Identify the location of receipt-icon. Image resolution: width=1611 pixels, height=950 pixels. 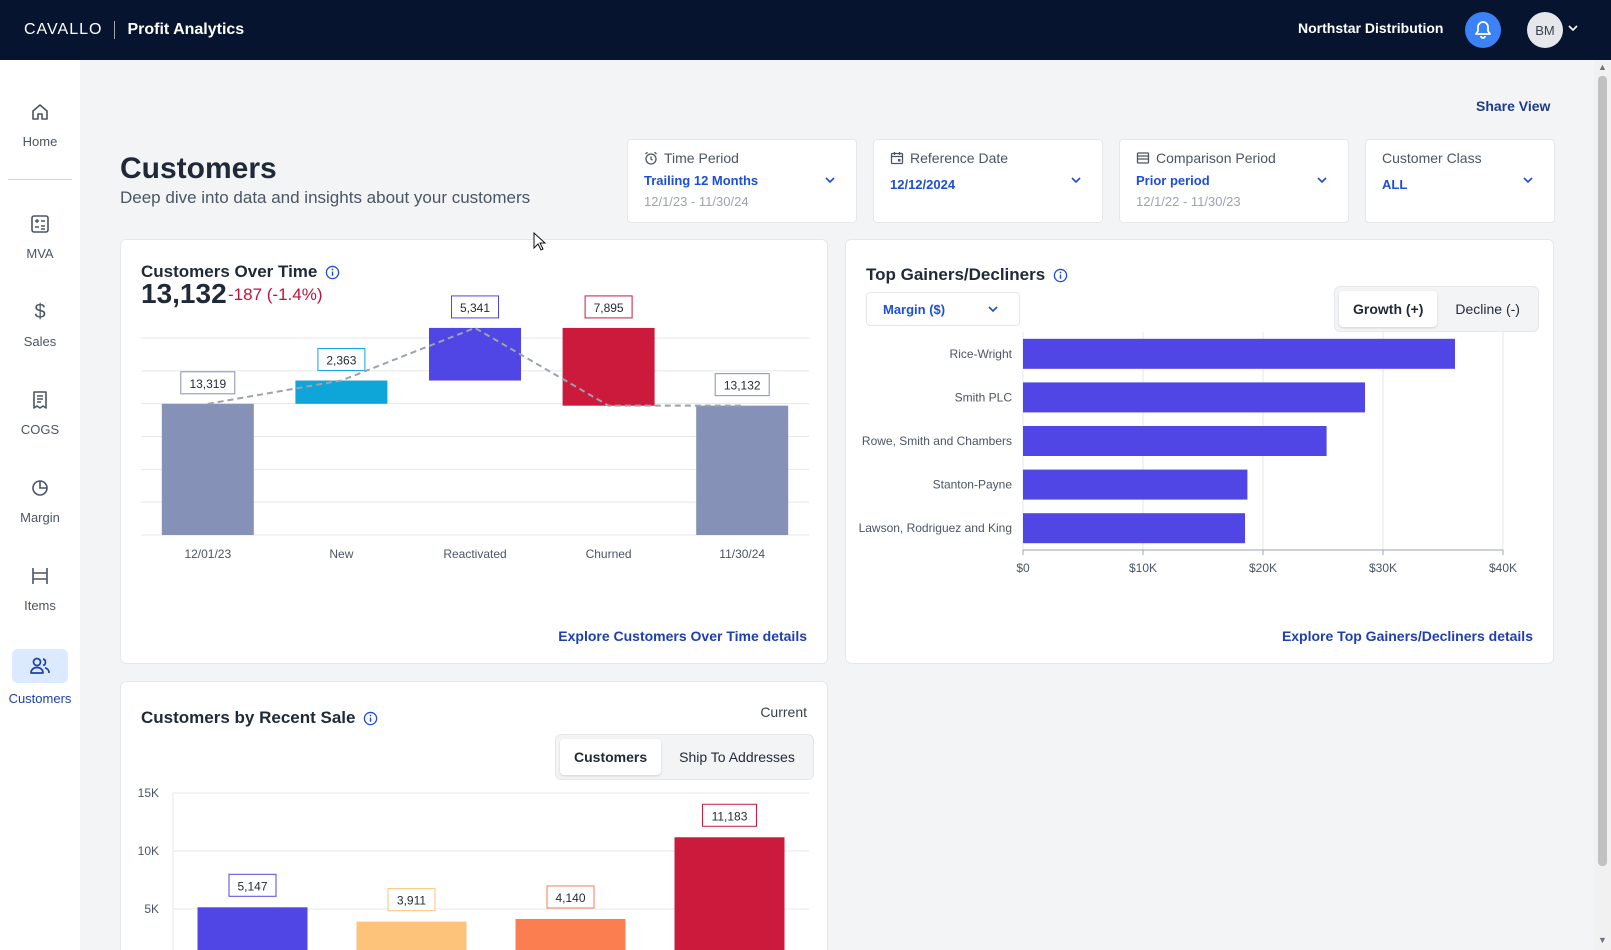
(40, 400).